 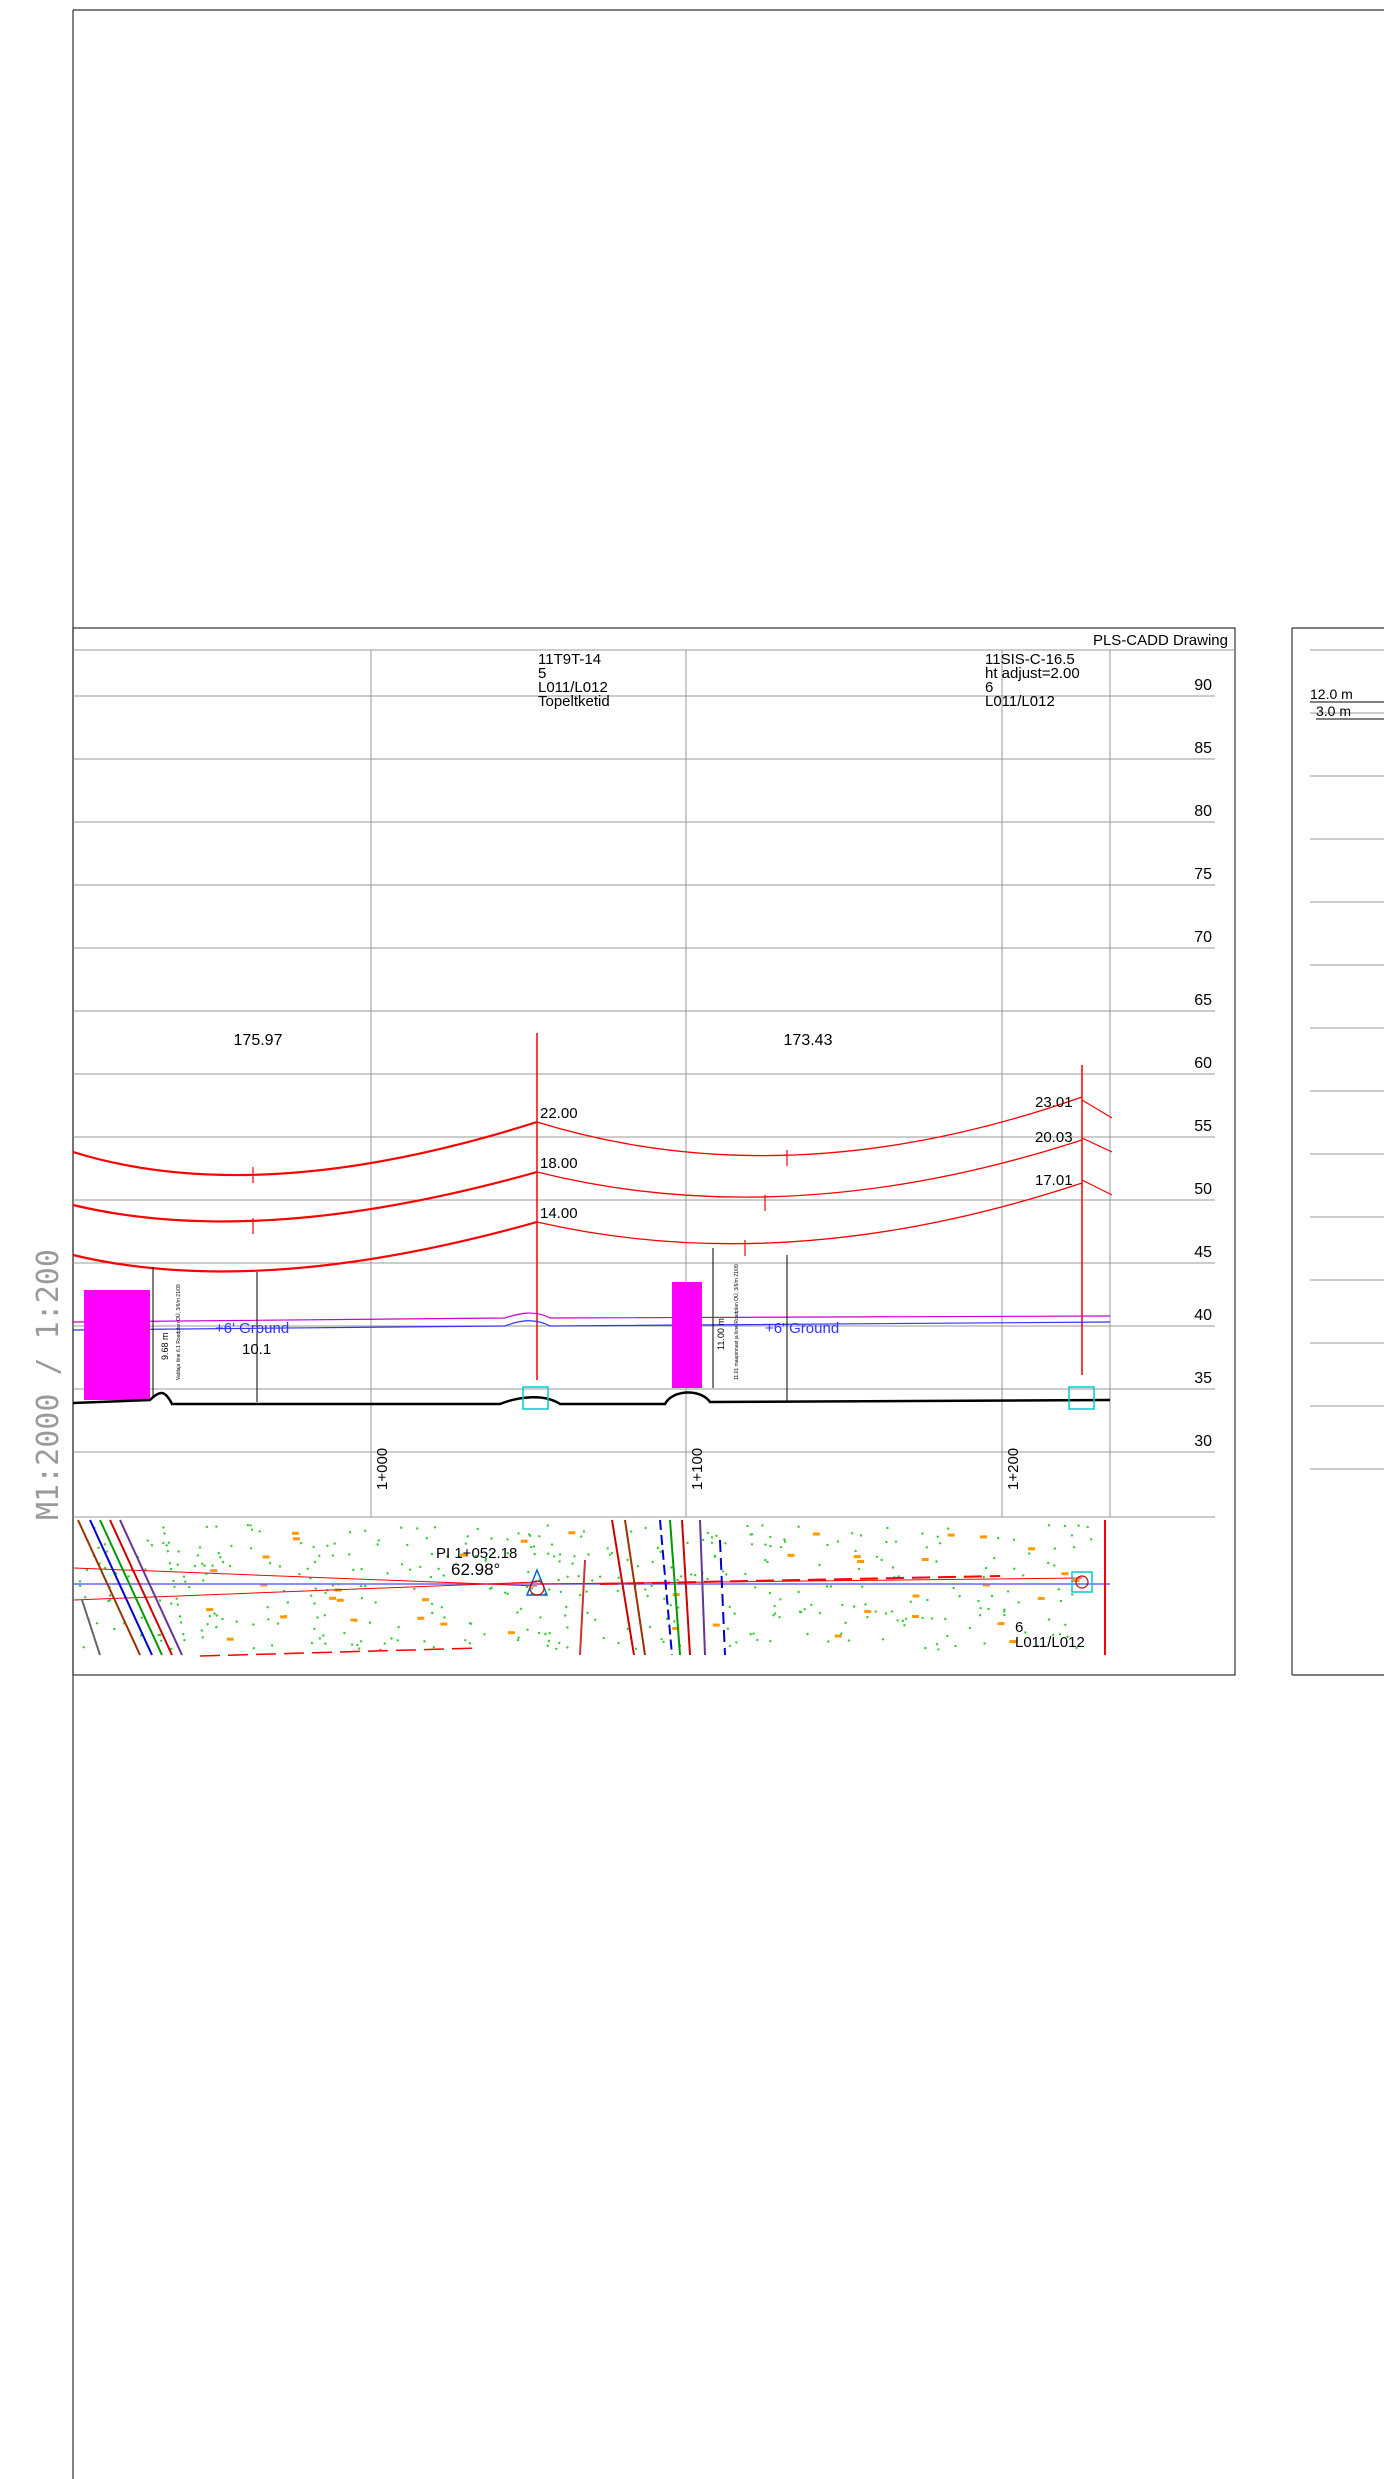 I want to click on plan-right-struct-line1: 6, so click(x=1019, y=1627).